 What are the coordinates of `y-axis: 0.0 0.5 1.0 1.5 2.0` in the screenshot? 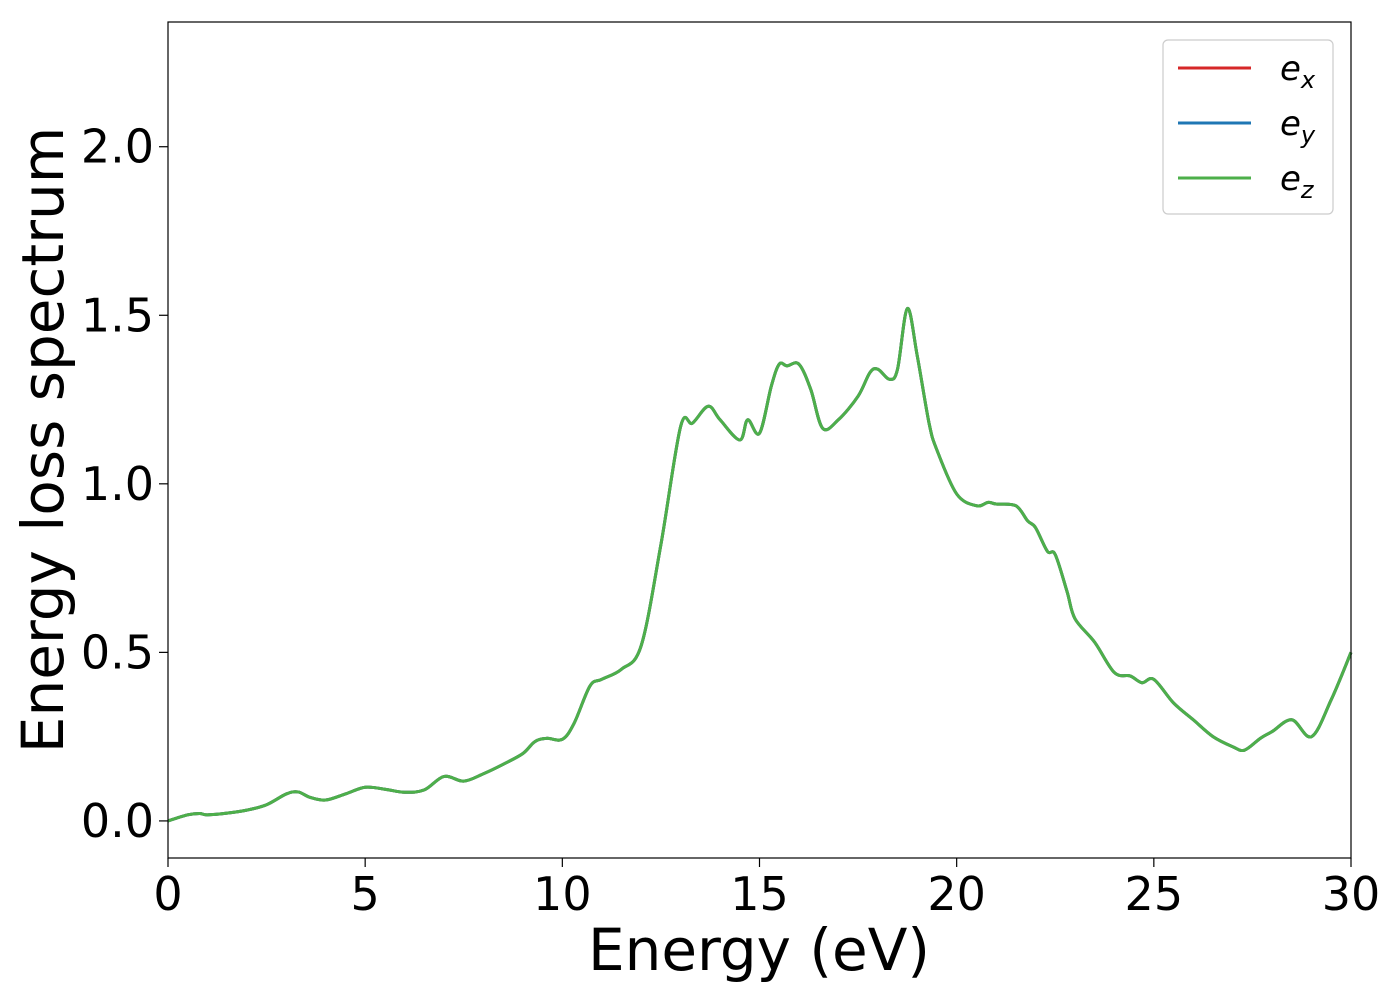 It's located at (124, 484).